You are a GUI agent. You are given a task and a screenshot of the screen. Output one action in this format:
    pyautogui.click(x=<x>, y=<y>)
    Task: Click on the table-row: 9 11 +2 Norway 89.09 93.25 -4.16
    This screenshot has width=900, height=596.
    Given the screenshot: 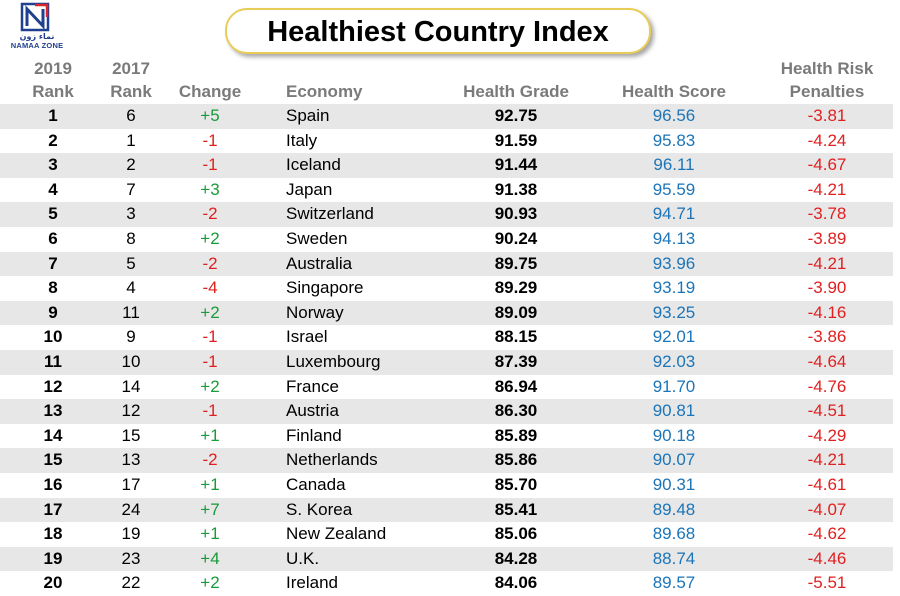 What is the action you would take?
    pyautogui.click(x=446, y=313)
    